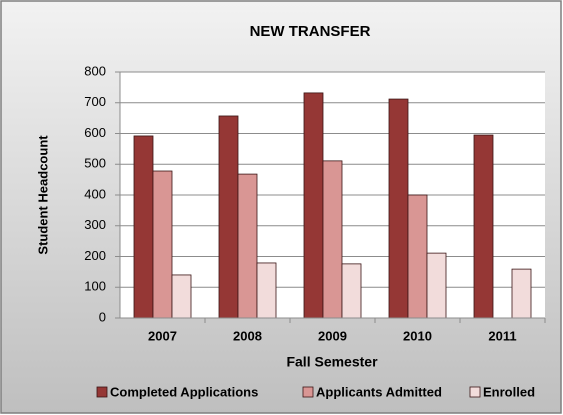 Image resolution: width=563 pixels, height=415 pixels. What do you see at coordinates (332, 335) in the screenshot?
I see `x-tick-label: 2009` at bounding box center [332, 335].